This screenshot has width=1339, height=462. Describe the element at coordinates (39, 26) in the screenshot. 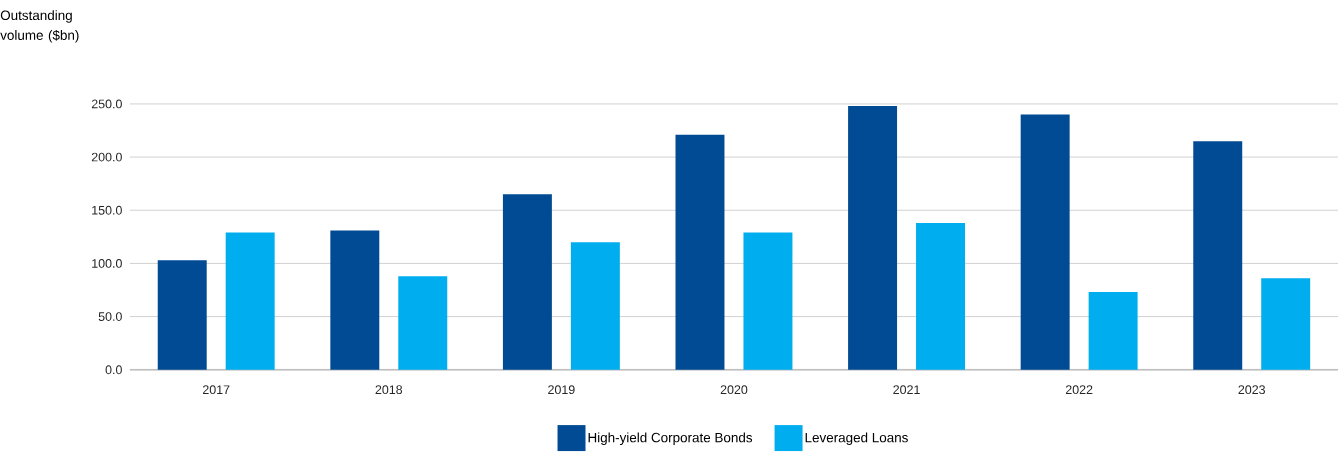

I see `y-axis-title: Outstanding volume ($bn)` at that location.